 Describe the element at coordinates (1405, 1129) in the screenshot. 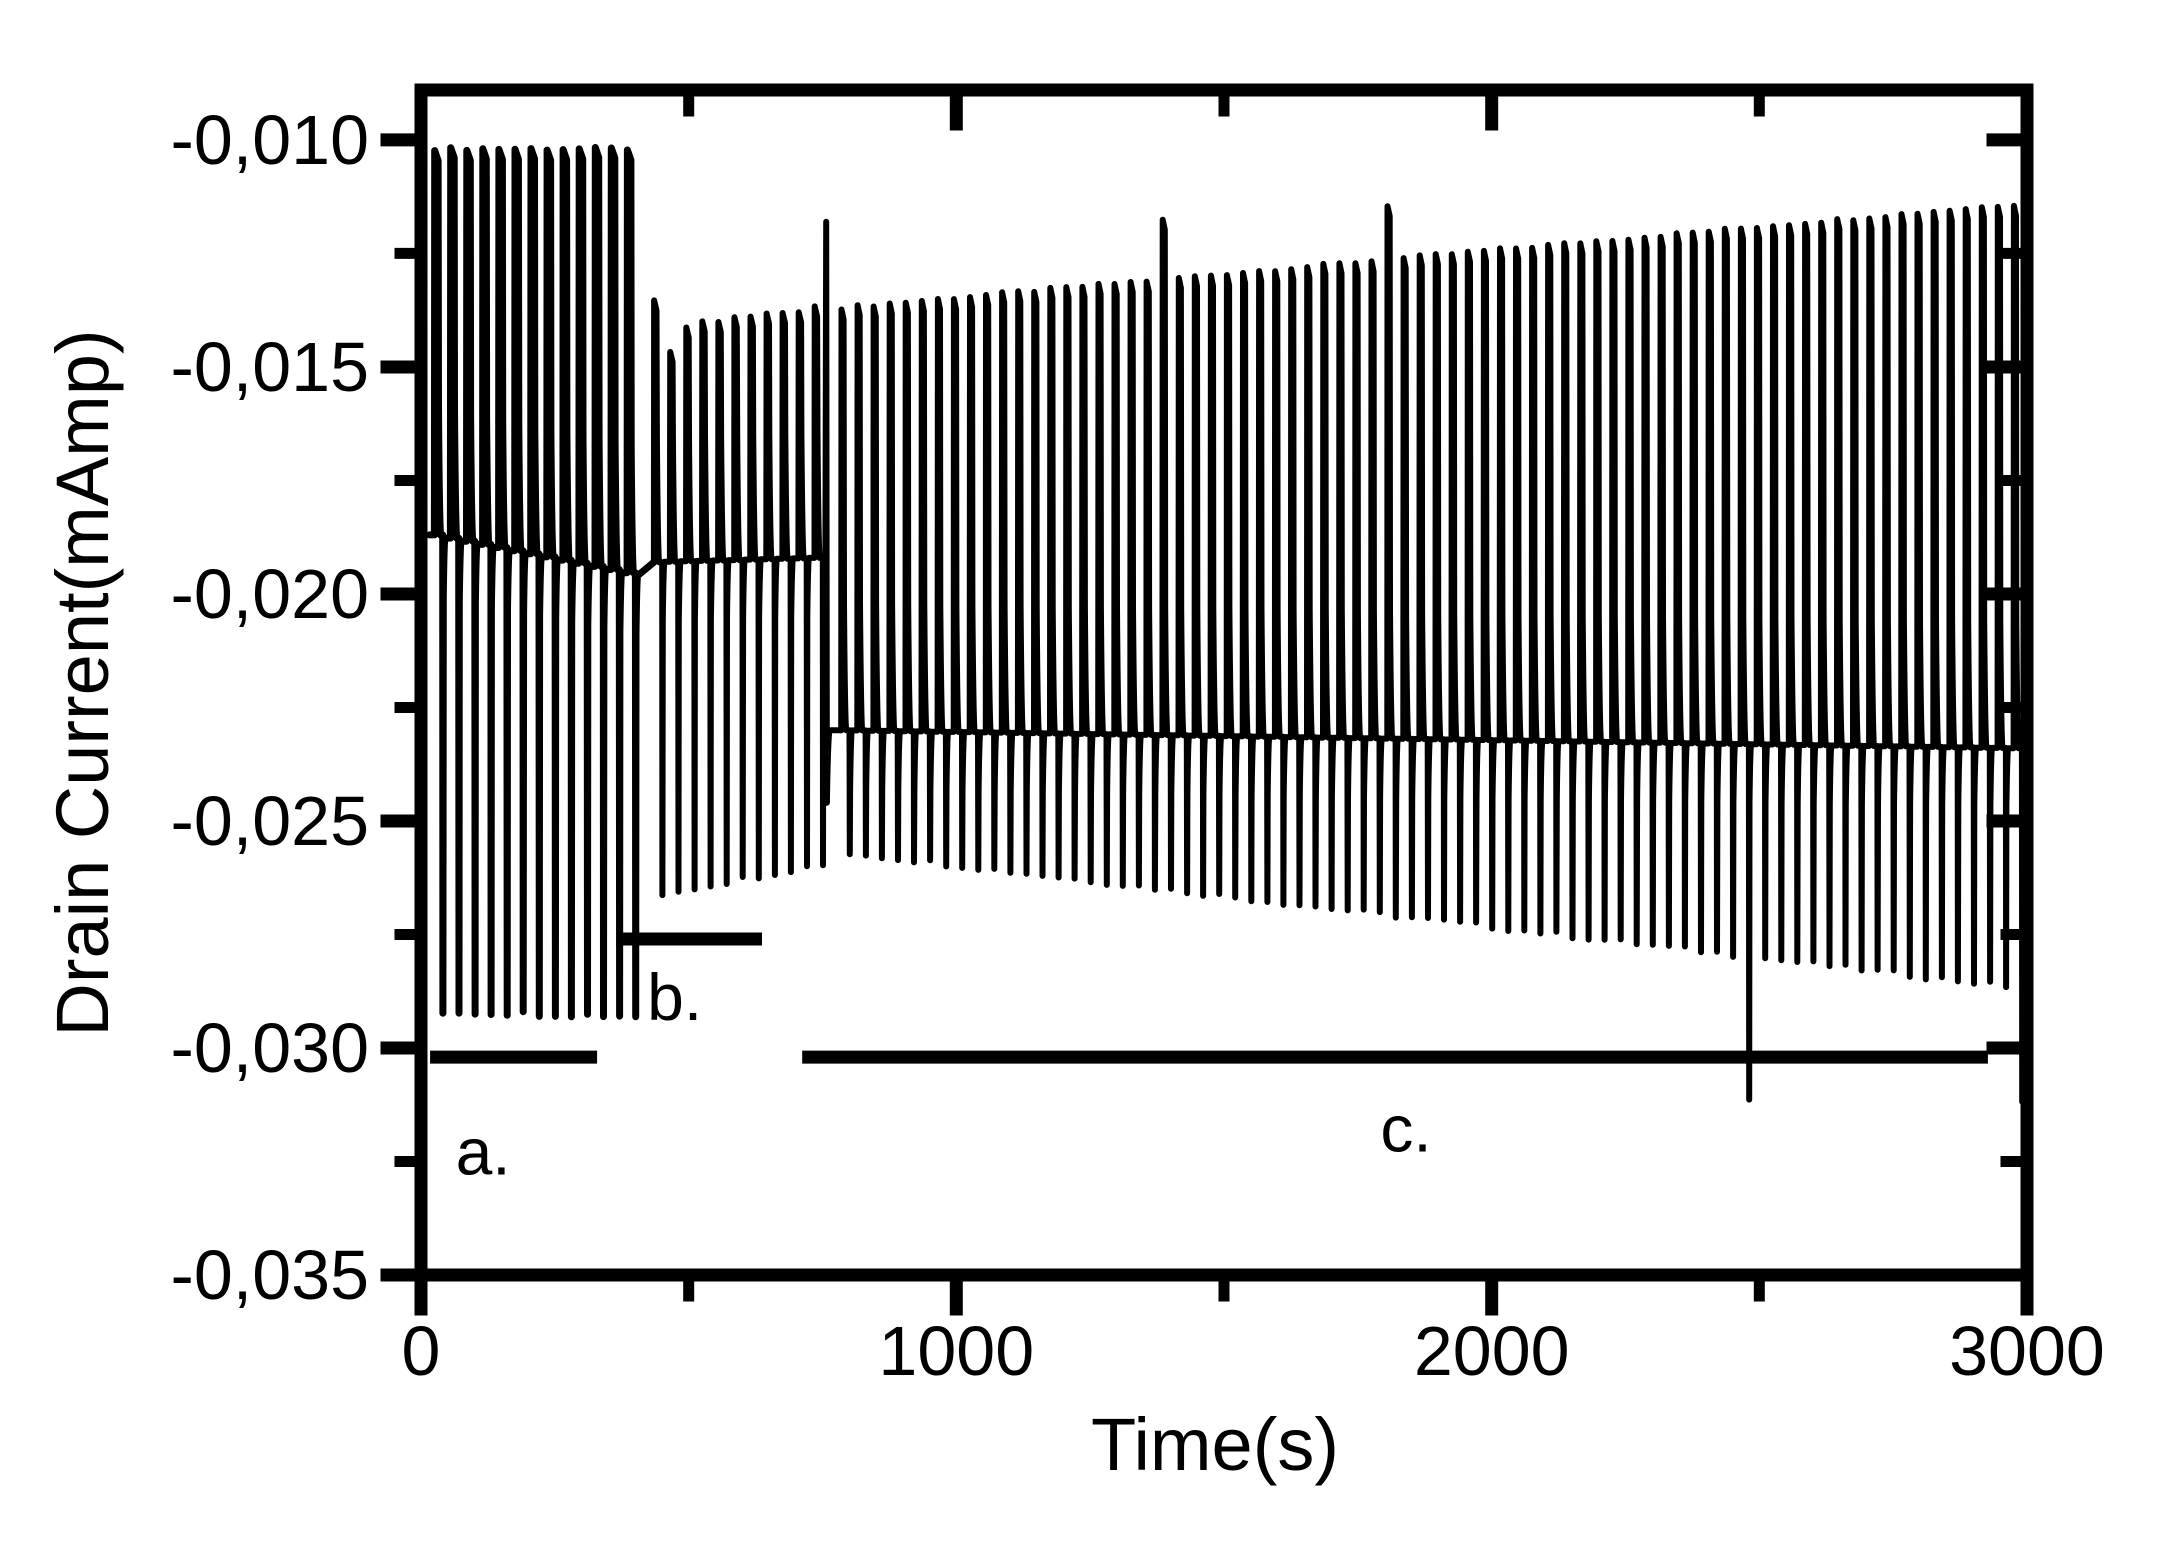

I see `phase-label-c: c.` at that location.